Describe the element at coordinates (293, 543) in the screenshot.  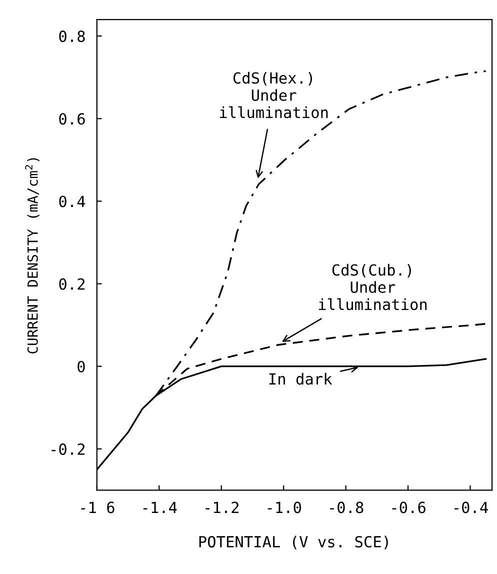
I see `x-axis-title: POTENTIAL (V vs. SCE)` at that location.